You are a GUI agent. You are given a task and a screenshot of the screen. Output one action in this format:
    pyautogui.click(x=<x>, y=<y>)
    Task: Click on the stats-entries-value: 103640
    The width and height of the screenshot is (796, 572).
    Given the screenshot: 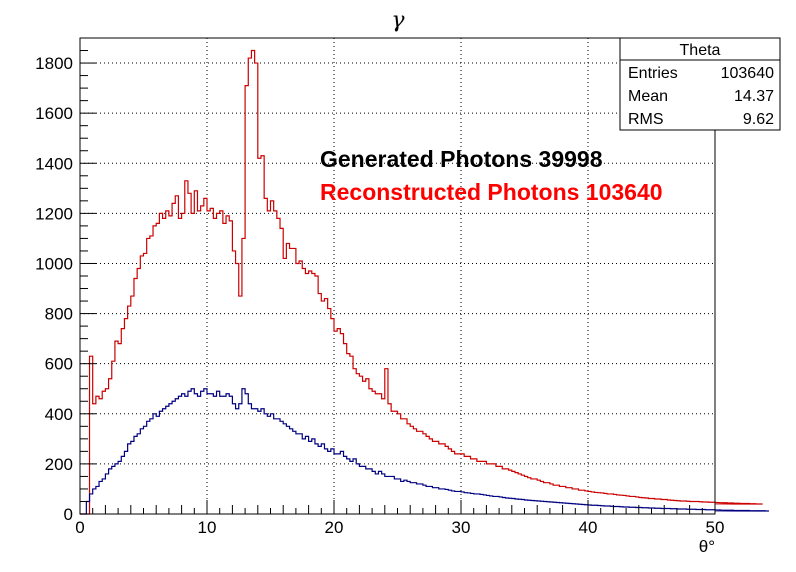 What is the action you would take?
    pyautogui.click(x=747, y=73)
    